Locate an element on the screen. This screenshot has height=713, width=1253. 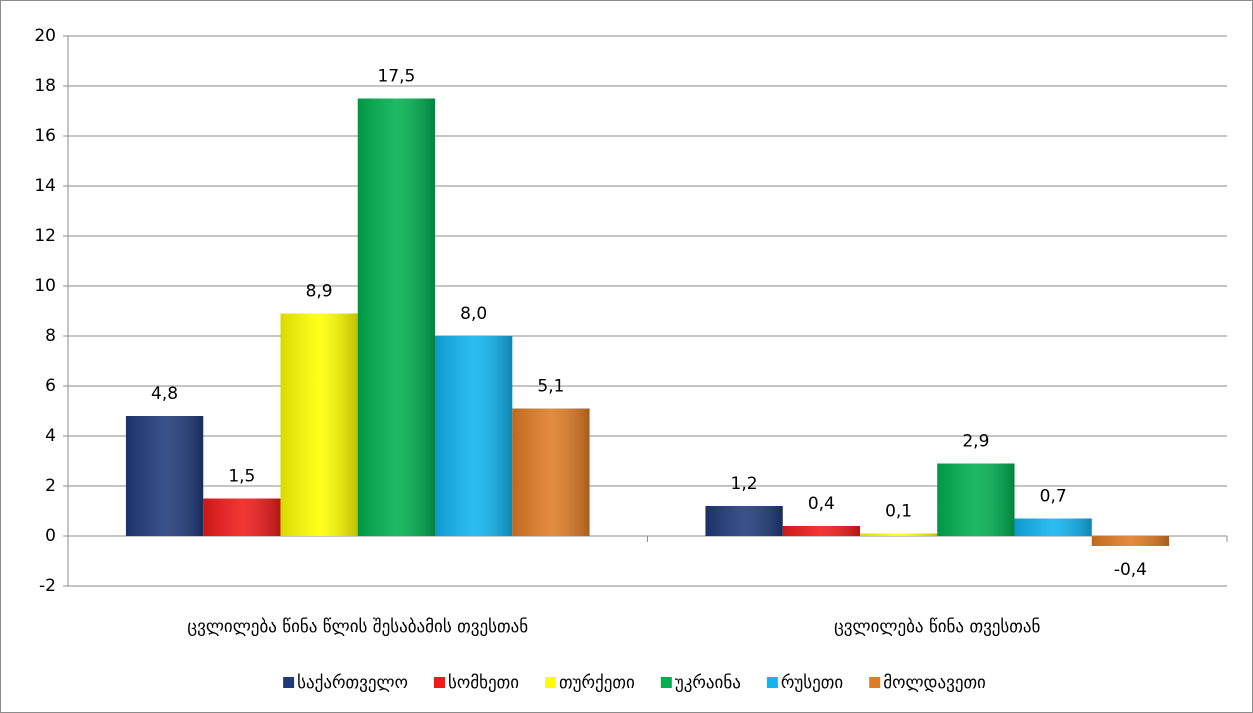
y-tick-label: 0 is located at coordinates (50, 536).